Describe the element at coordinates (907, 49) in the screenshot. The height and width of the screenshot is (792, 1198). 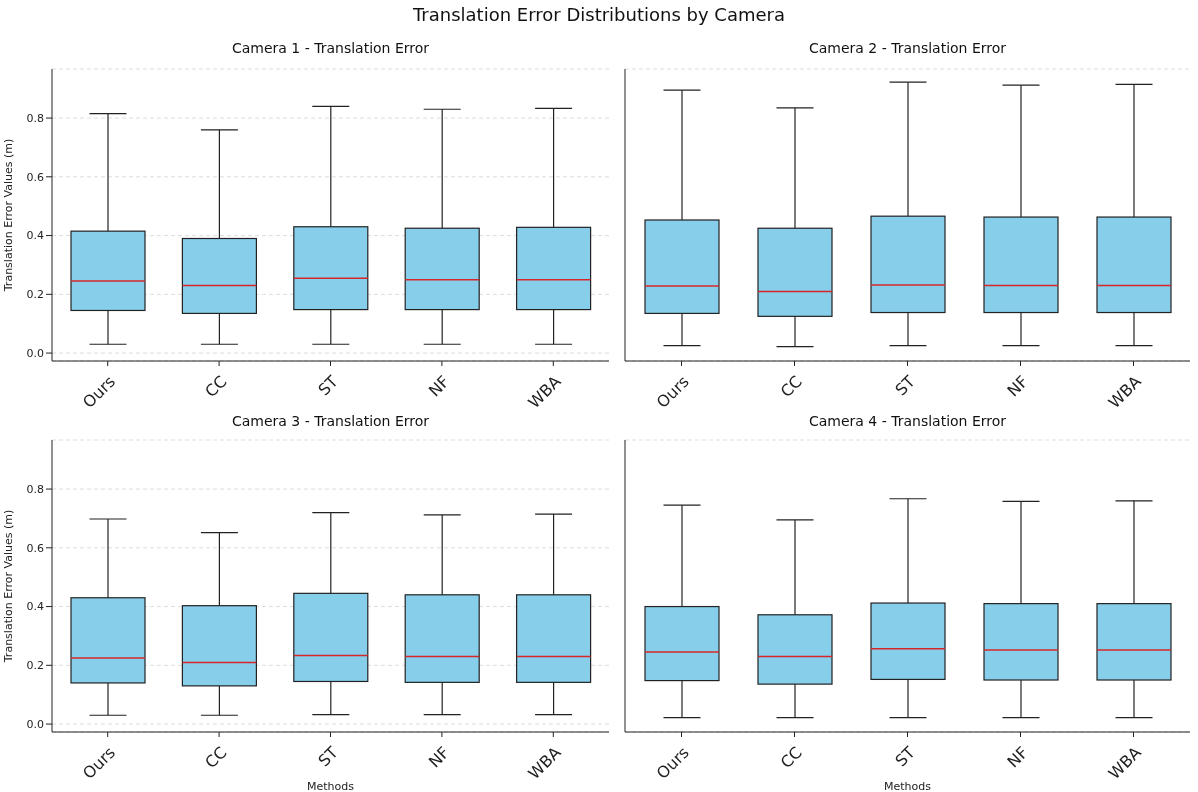
I see `chart-title: Camera 2 - Translation Error` at that location.